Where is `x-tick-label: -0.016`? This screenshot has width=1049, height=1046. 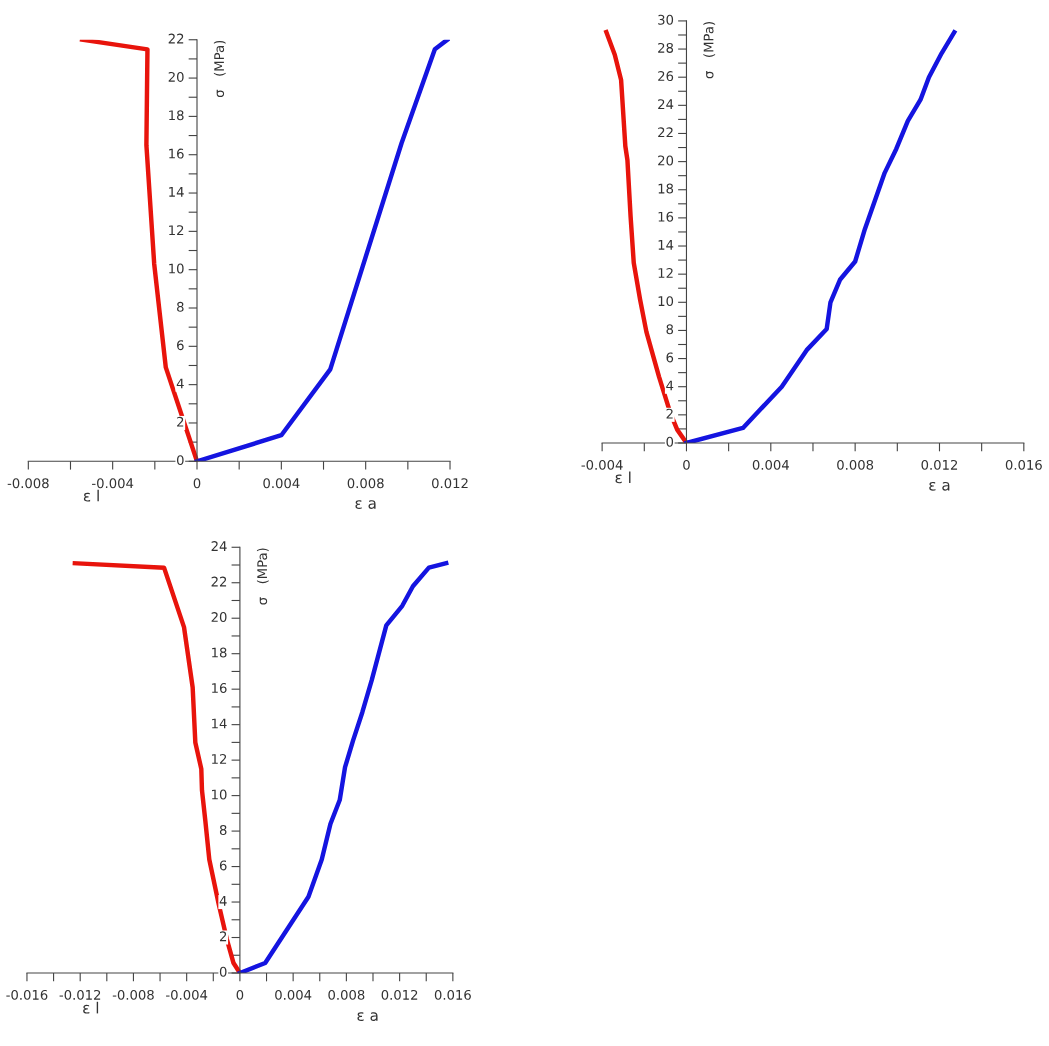 x-tick-label: -0.016 is located at coordinates (27, 994).